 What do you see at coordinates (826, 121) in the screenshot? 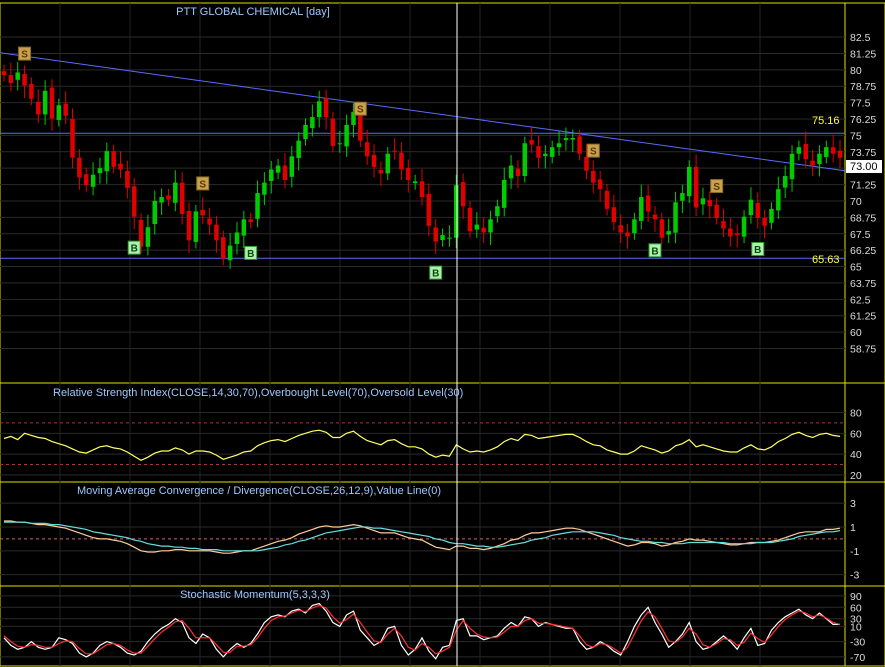
I see `resistance-label: 75.16` at bounding box center [826, 121].